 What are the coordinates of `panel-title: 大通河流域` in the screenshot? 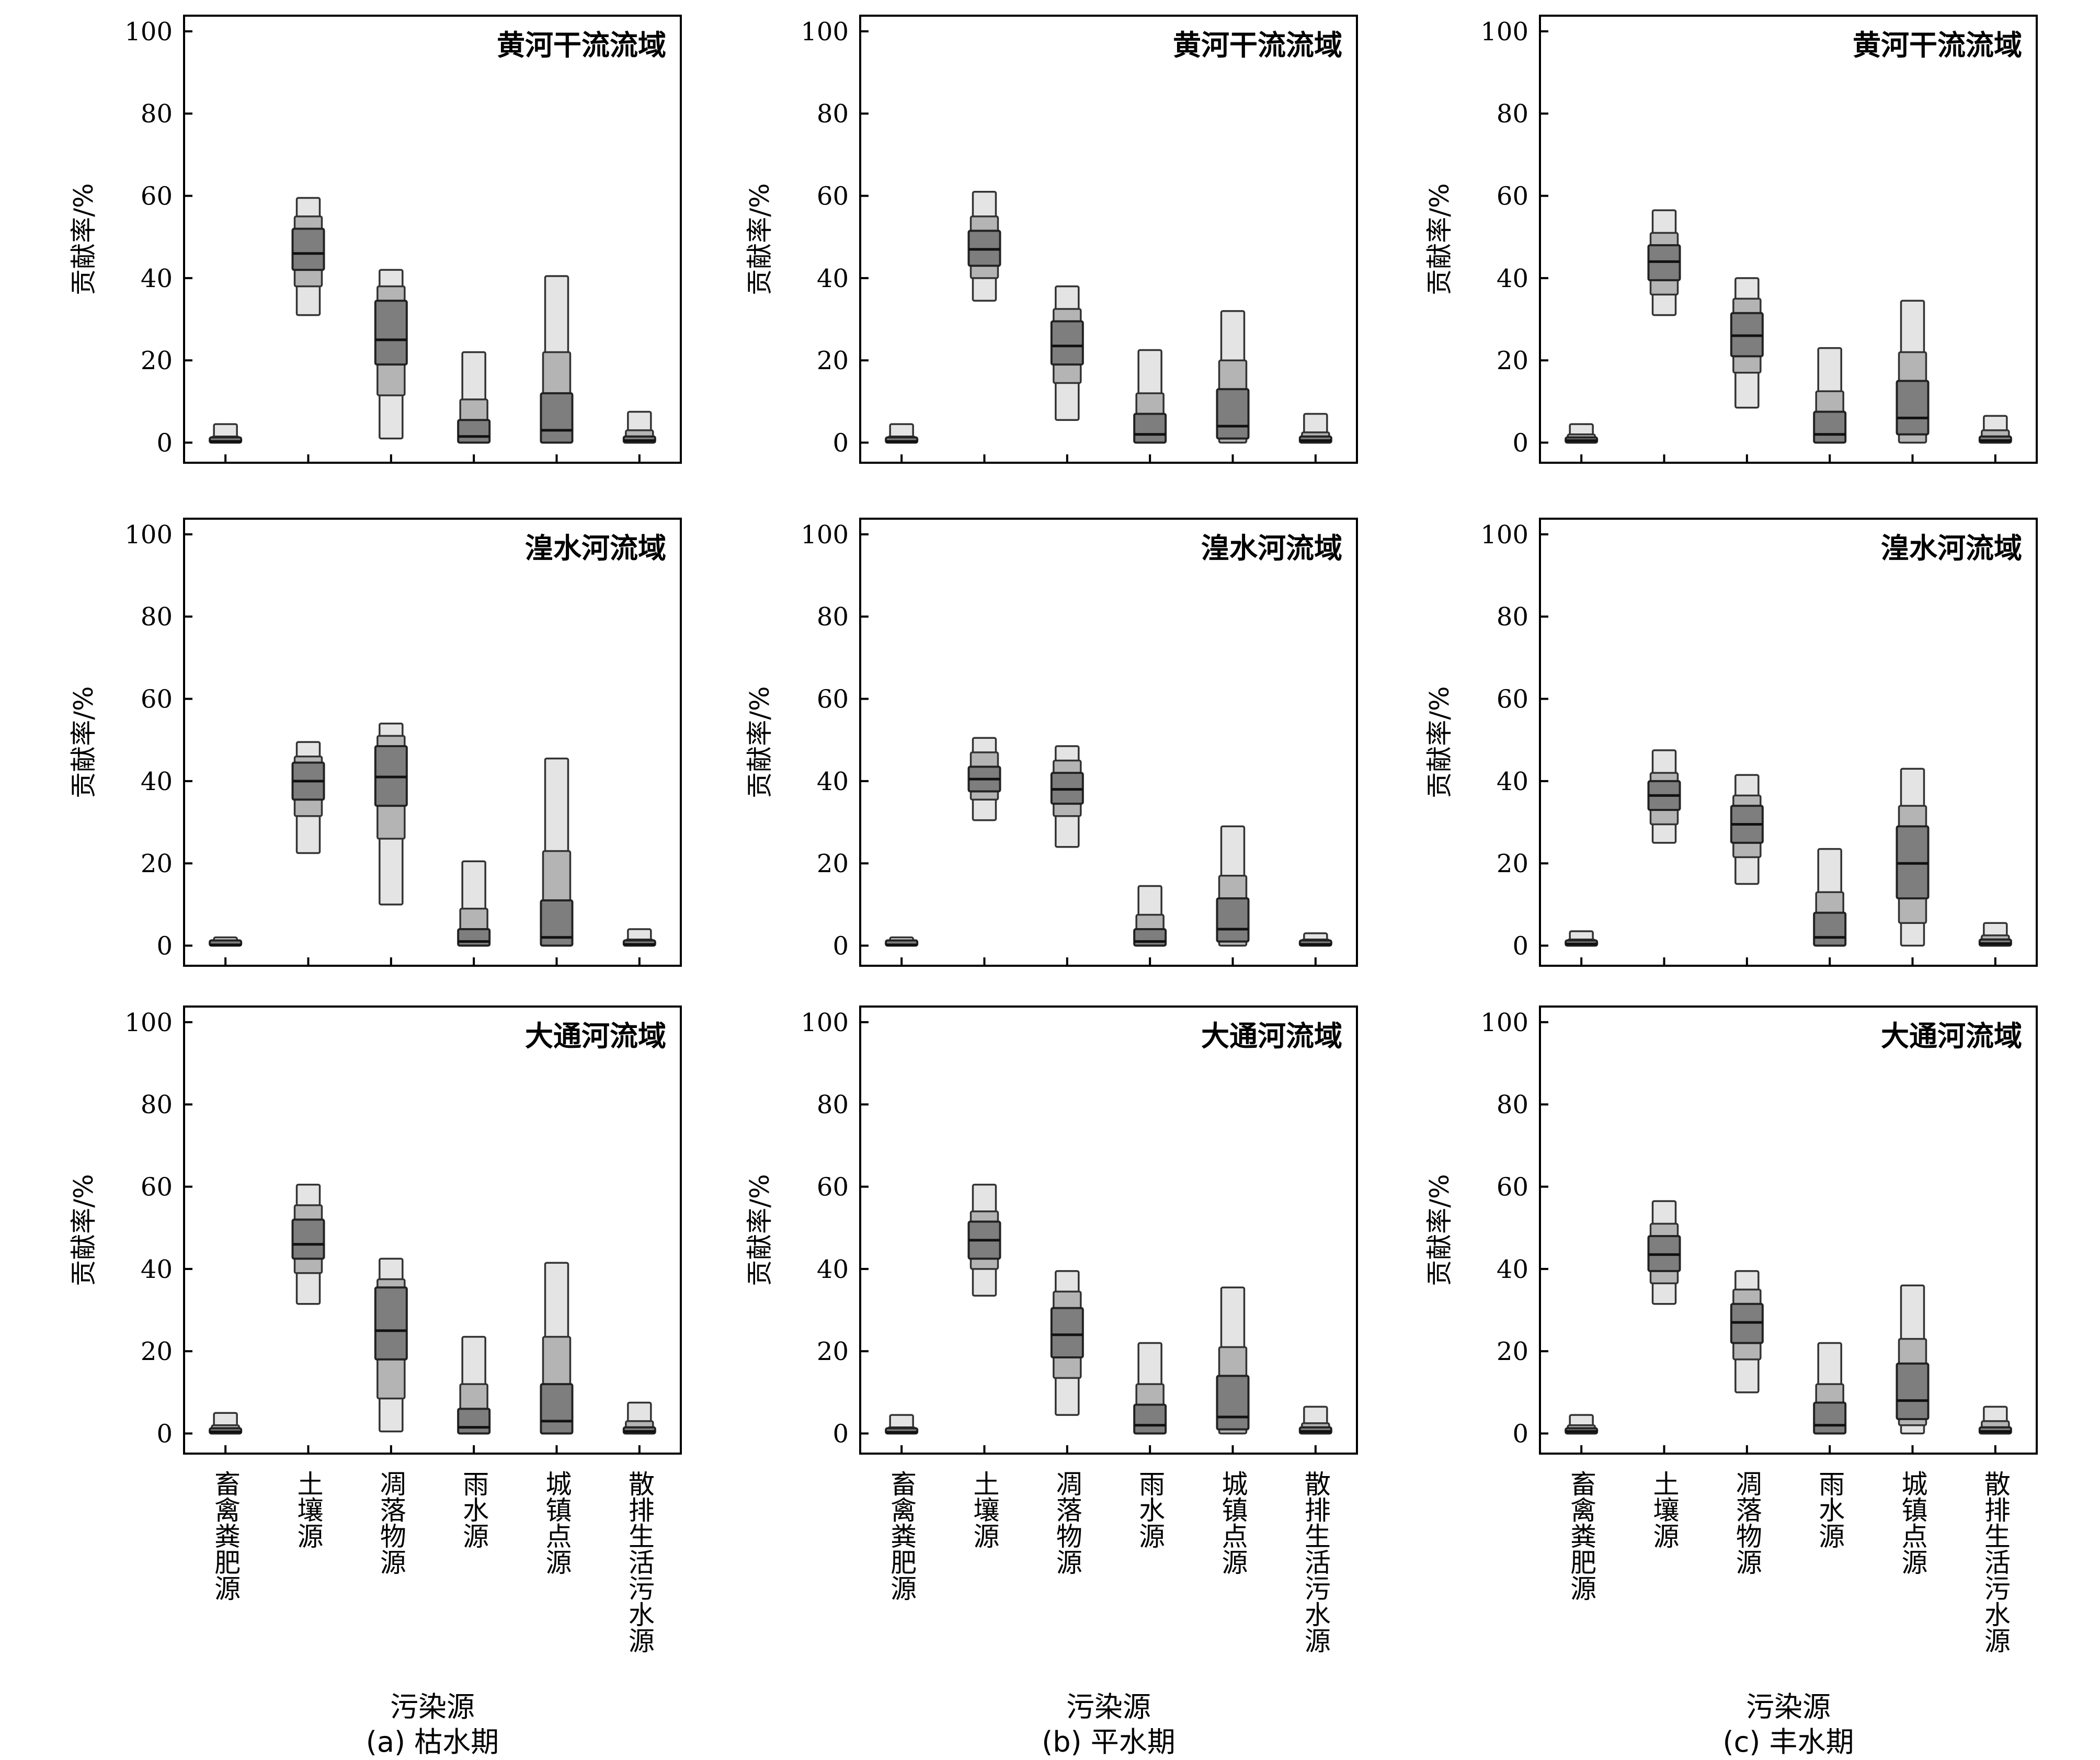 It's located at (595, 1036).